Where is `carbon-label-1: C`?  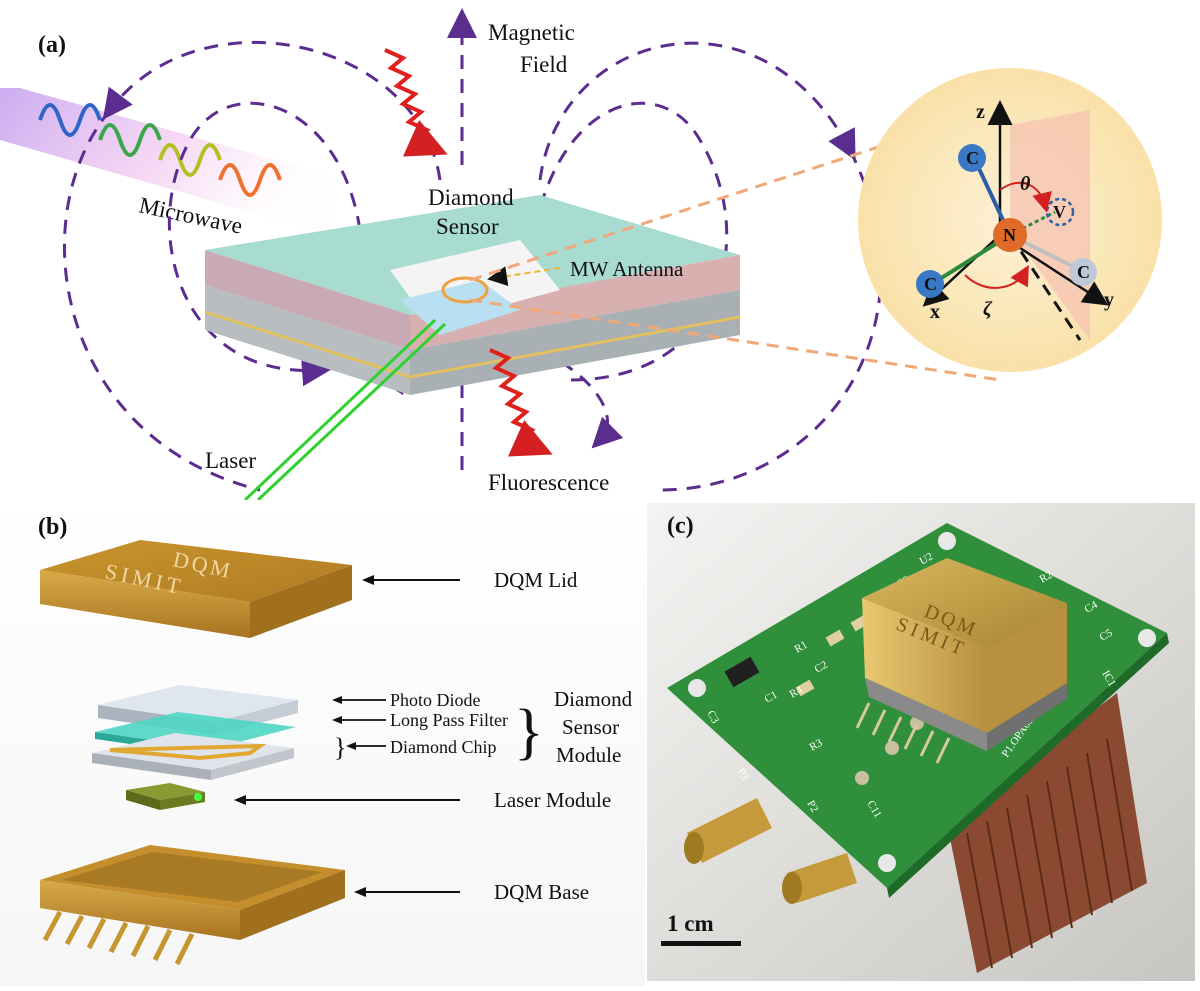
carbon-label-1: C is located at coordinates (972, 158).